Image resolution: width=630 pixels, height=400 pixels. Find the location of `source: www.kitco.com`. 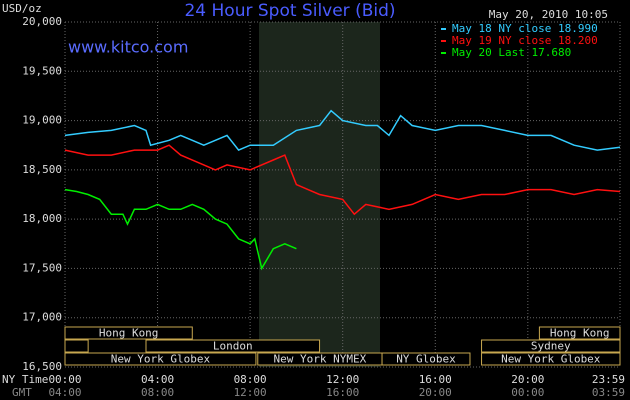

source: www.kitco.com is located at coordinates (128, 47).